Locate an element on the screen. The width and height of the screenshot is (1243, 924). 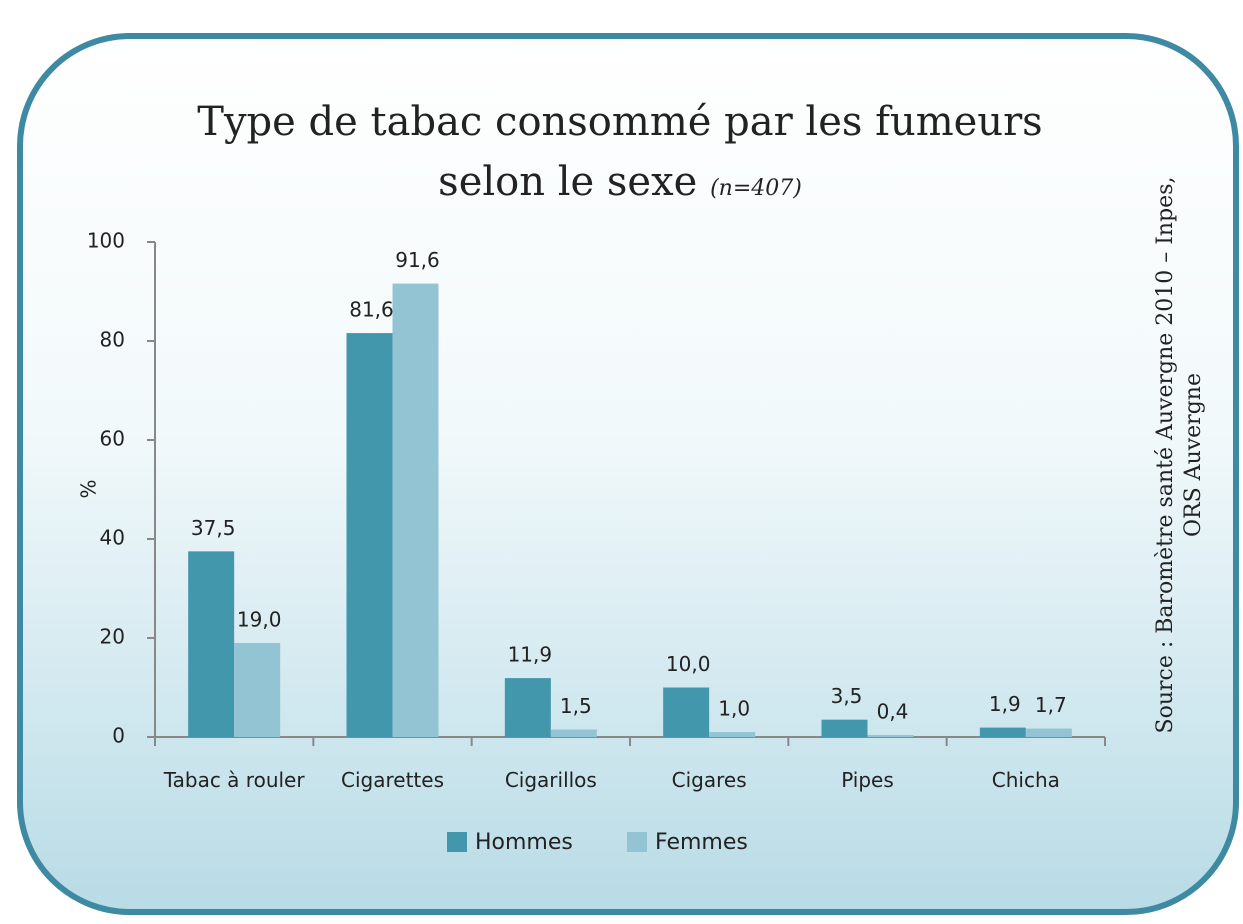
value-label: 1,9 is located at coordinates (1005, 704).